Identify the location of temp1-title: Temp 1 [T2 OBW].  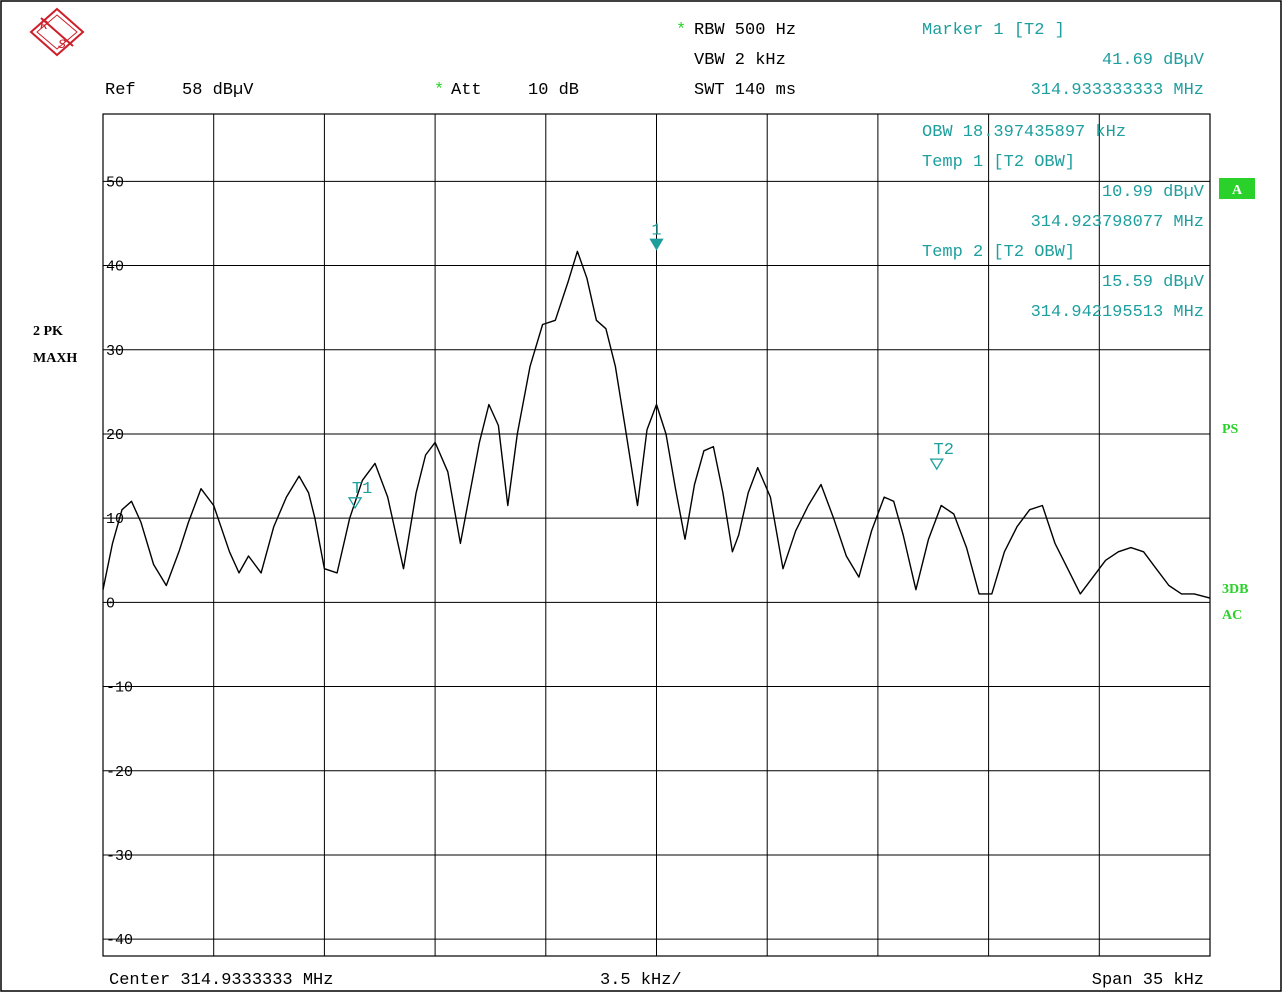
(998, 162).